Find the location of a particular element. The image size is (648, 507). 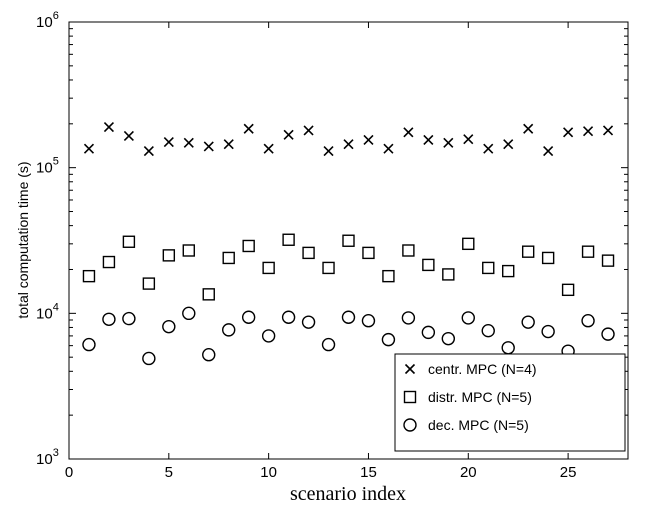

legend-label: distr. MPC (N=5) is located at coordinates (480, 397).